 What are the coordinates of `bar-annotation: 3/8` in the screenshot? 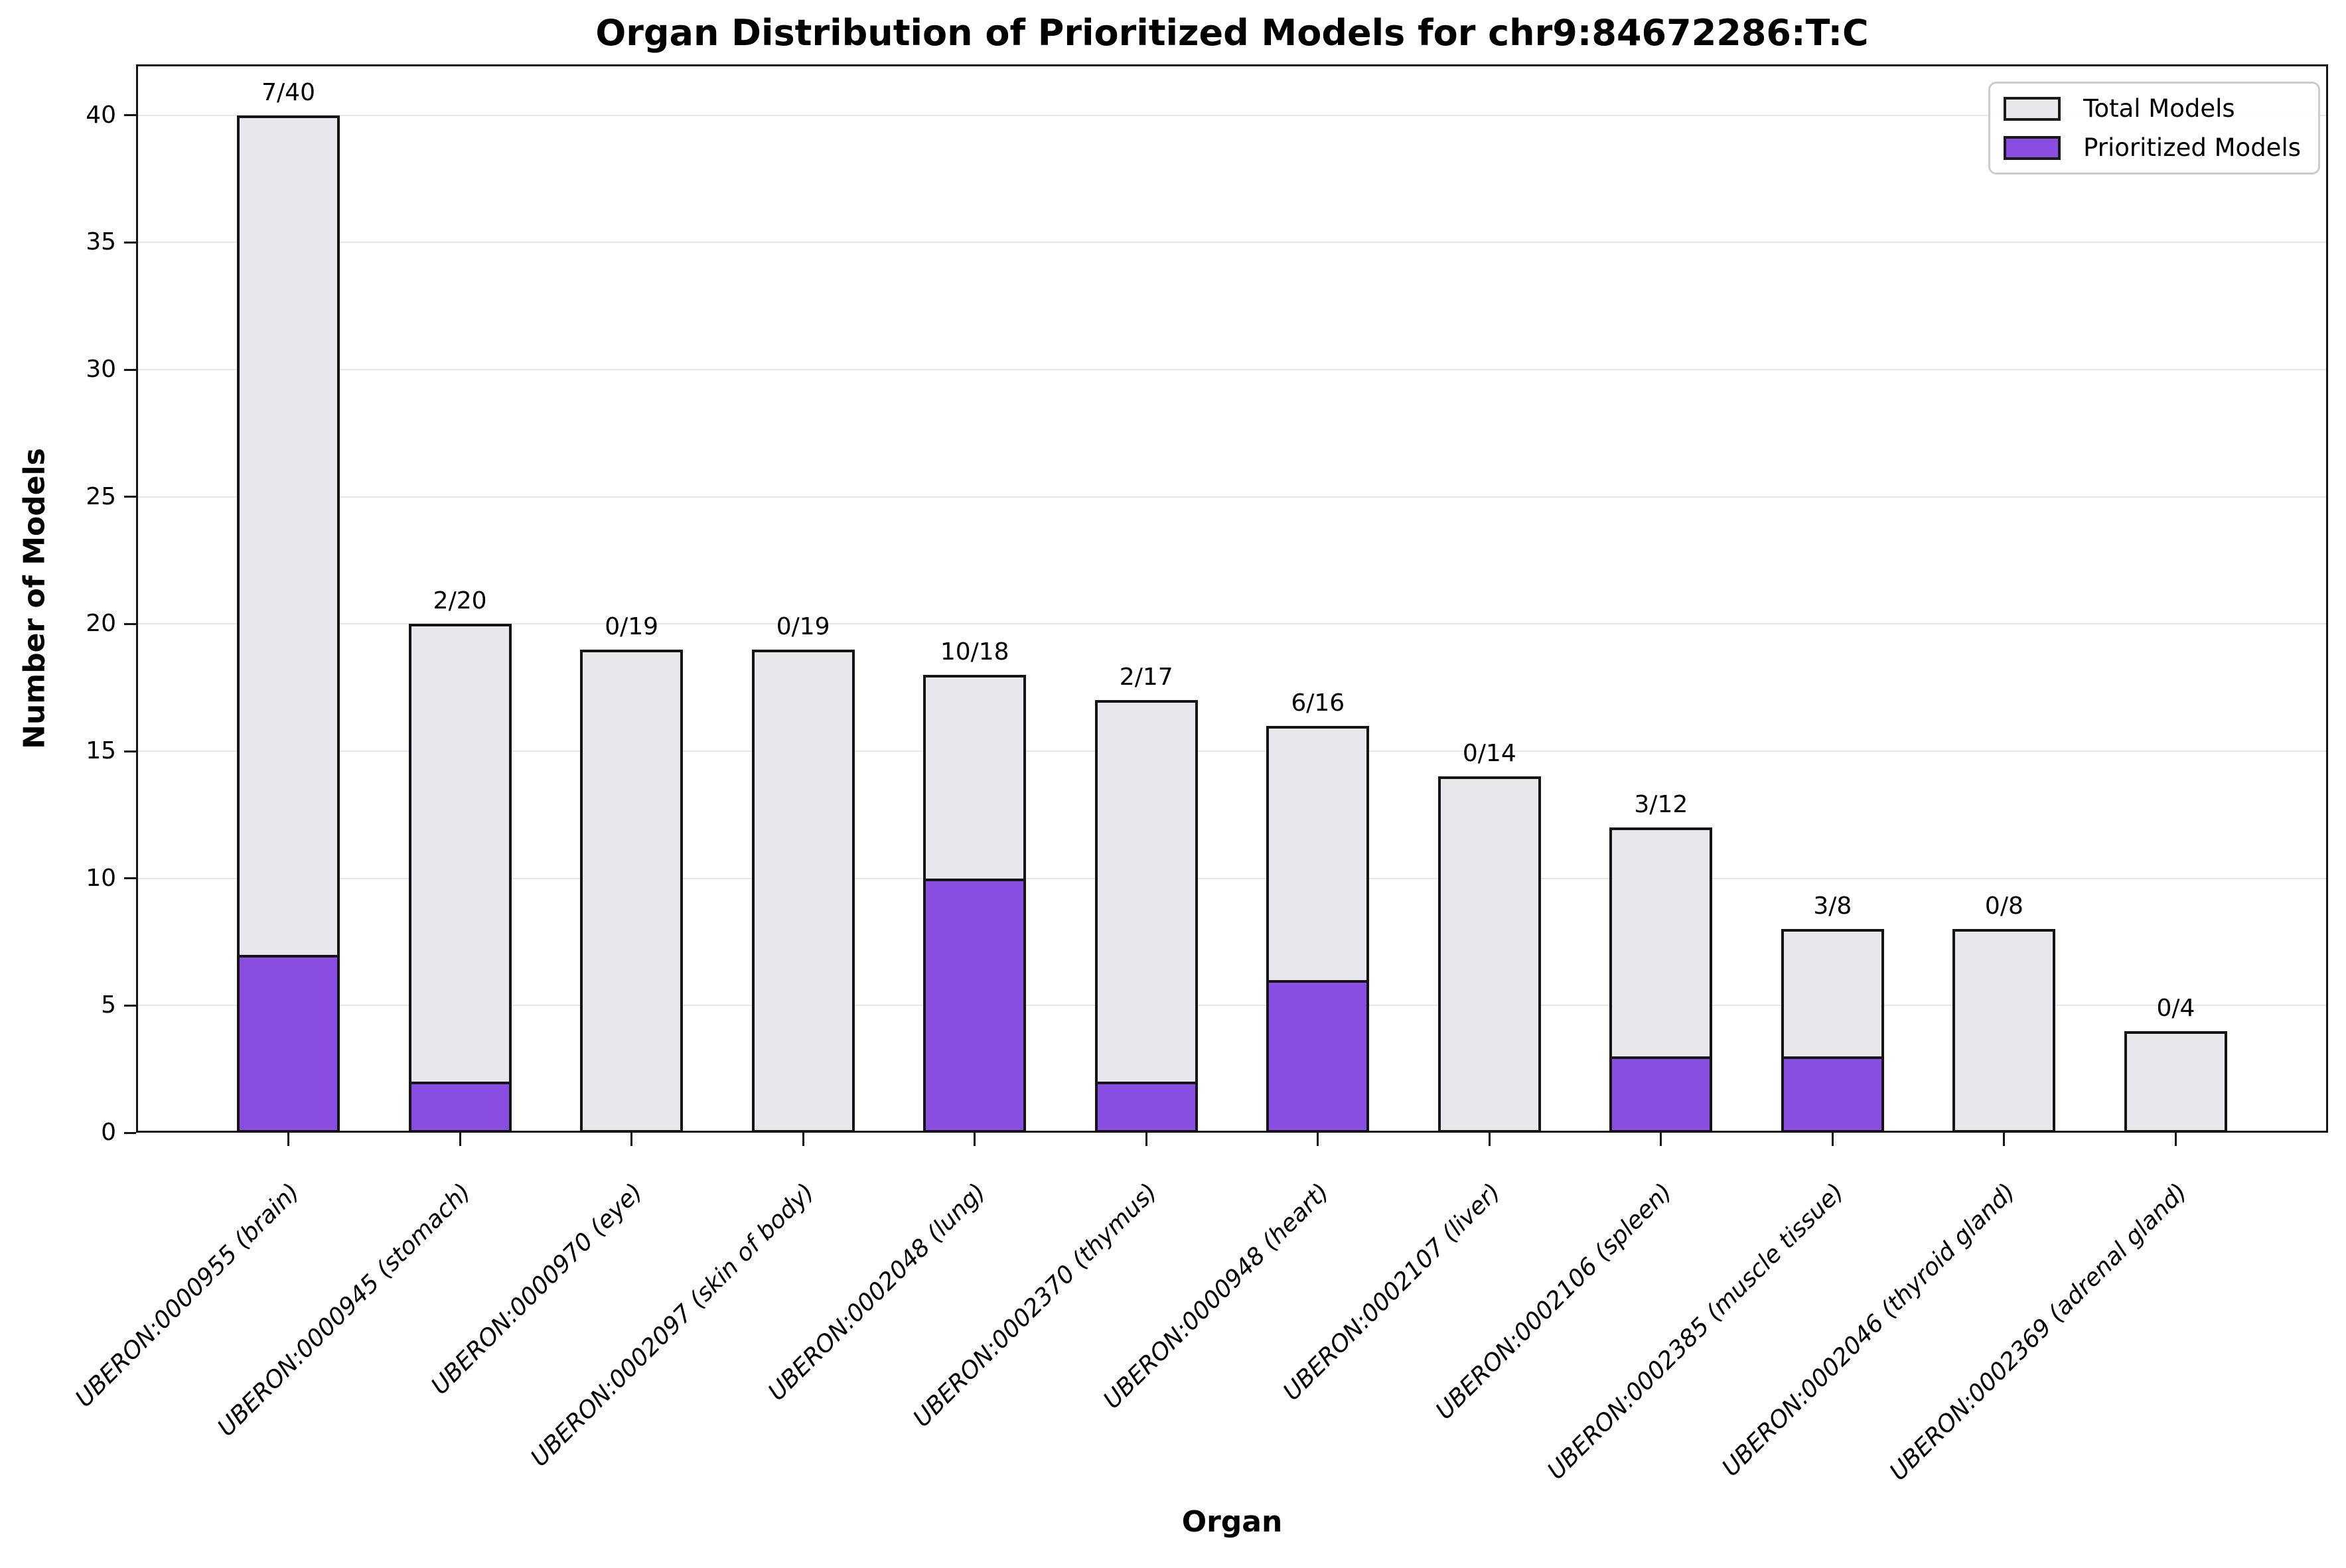 It's located at (1832, 906).